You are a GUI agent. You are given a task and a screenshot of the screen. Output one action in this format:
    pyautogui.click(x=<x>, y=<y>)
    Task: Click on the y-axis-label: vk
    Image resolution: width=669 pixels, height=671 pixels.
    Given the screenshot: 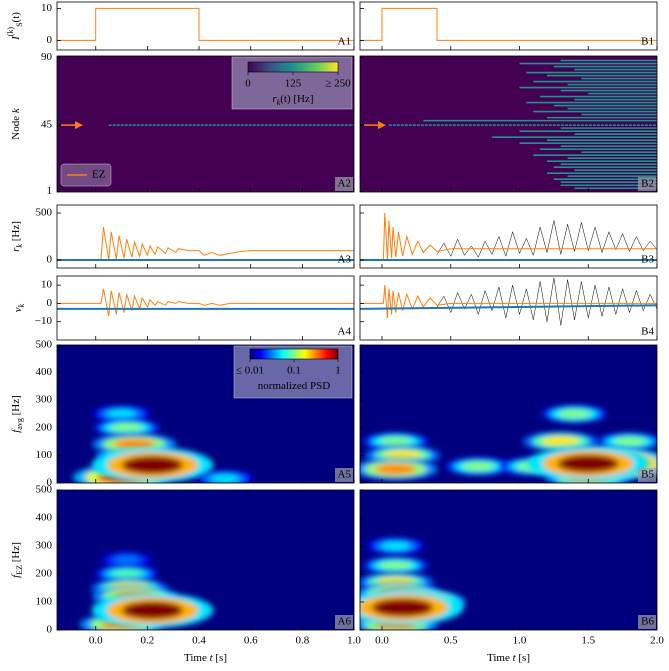 What is the action you would take?
    pyautogui.click(x=19, y=307)
    